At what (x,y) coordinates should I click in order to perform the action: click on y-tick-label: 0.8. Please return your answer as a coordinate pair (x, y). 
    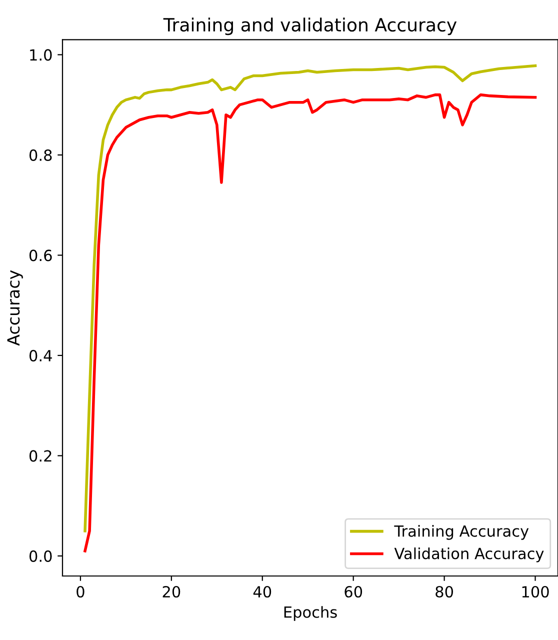
    Looking at the image, I should click on (40, 155).